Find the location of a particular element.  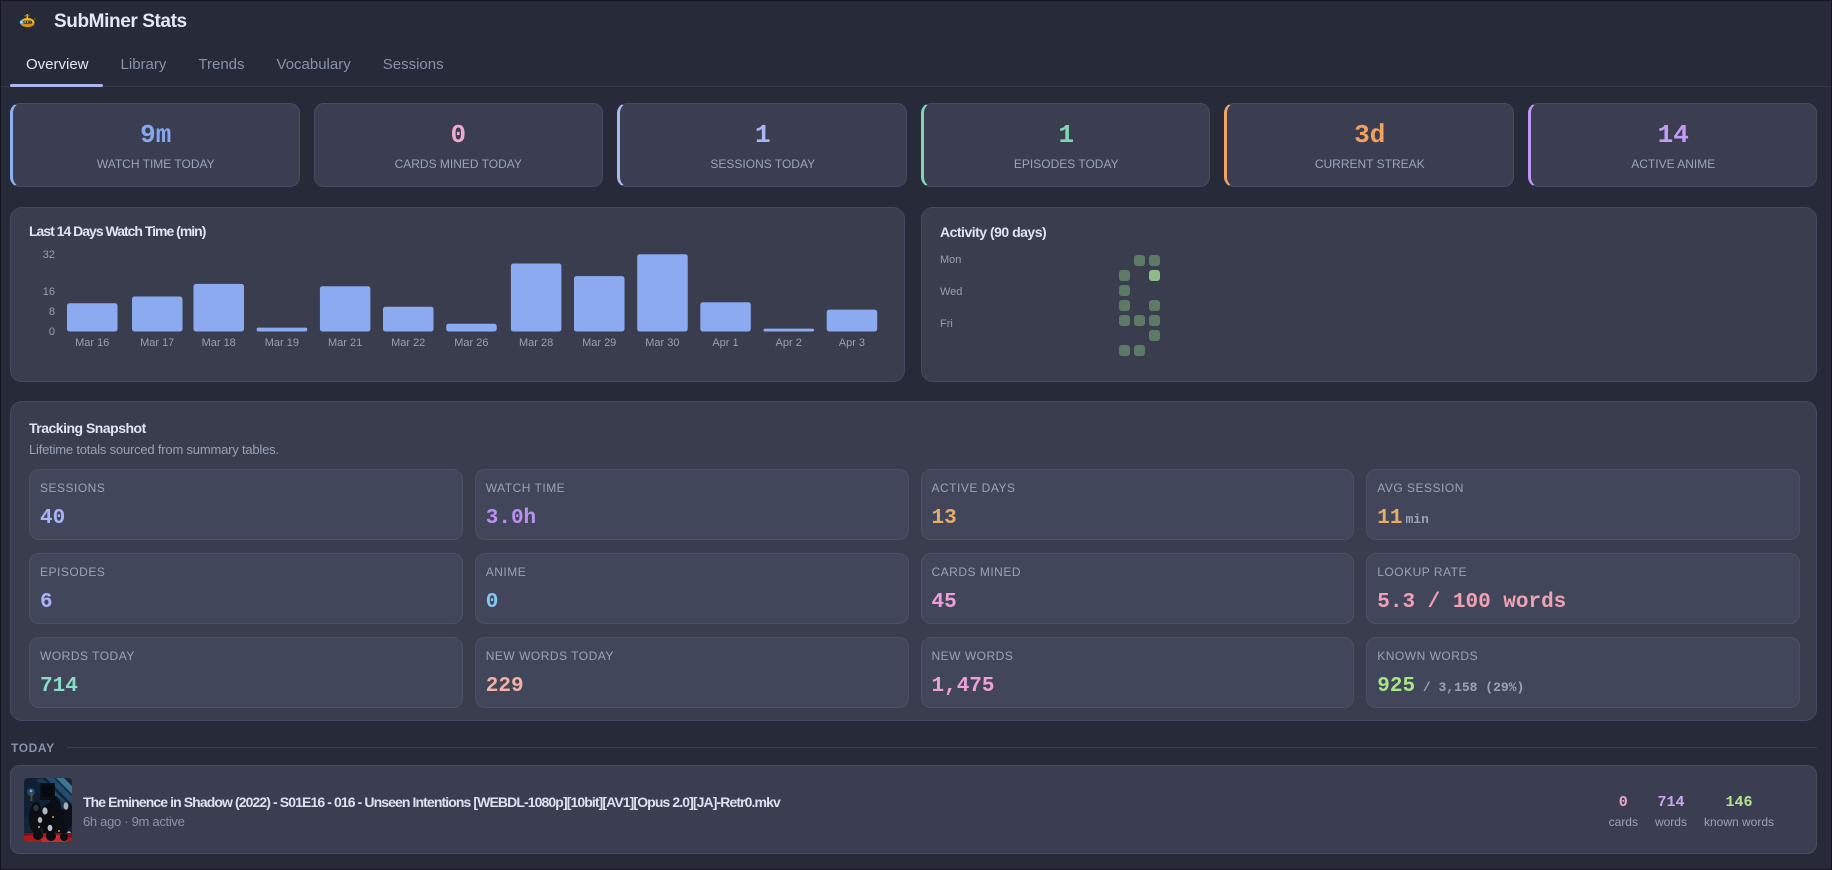

svg-text: Mar 29 is located at coordinates (599, 343).